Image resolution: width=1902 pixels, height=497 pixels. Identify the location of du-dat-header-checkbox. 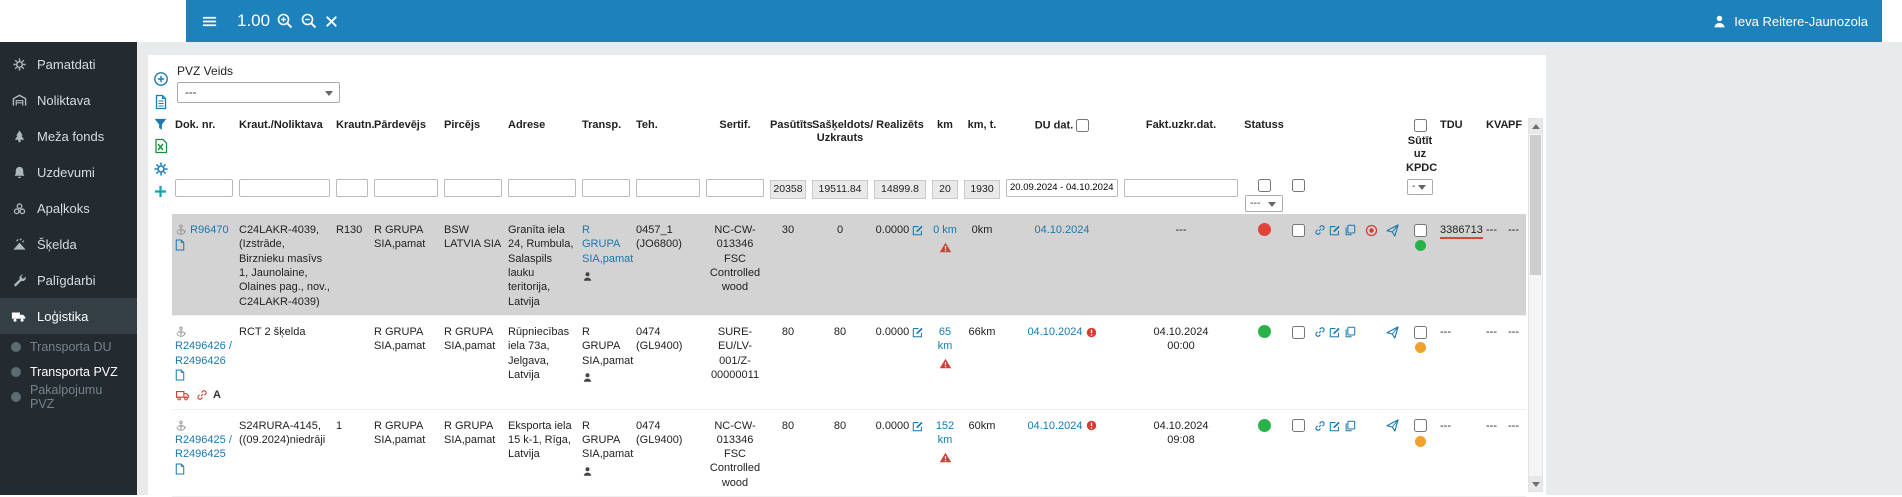
(1083, 125).